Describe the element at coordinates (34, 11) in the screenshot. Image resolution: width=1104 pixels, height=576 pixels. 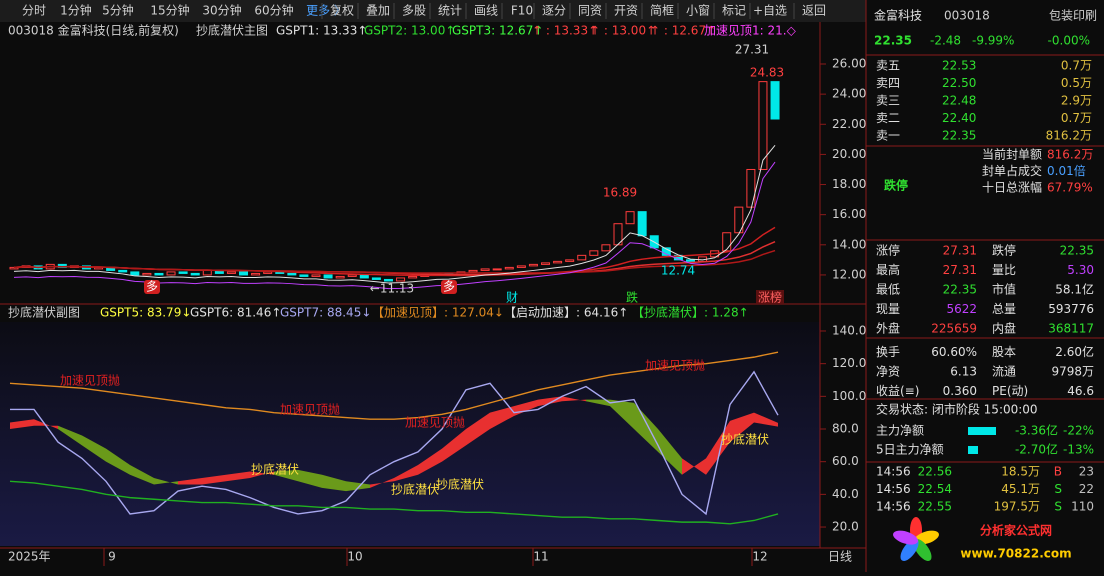
I see `toolbar-button: 分时` at that location.